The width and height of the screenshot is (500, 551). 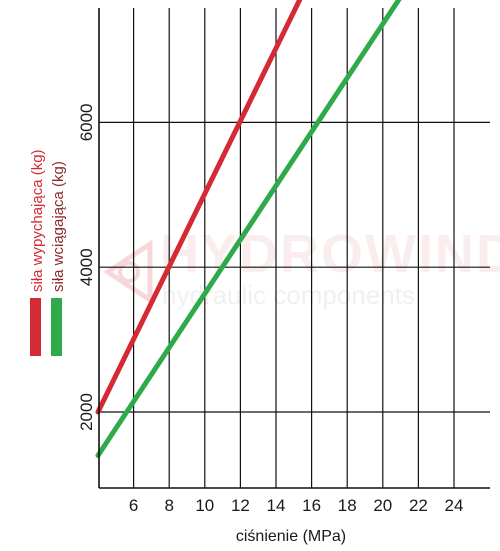 I want to click on y-tick-label: 6000, so click(x=86, y=122).